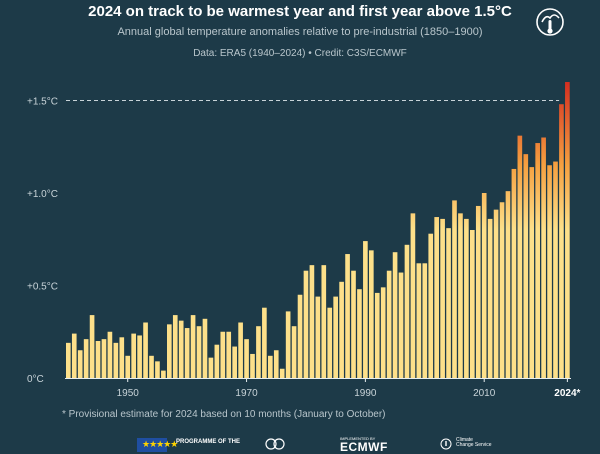  What do you see at coordinates (335, 337) in the screenshot?
I see `bar-1985` at bounding box center [335, 337].